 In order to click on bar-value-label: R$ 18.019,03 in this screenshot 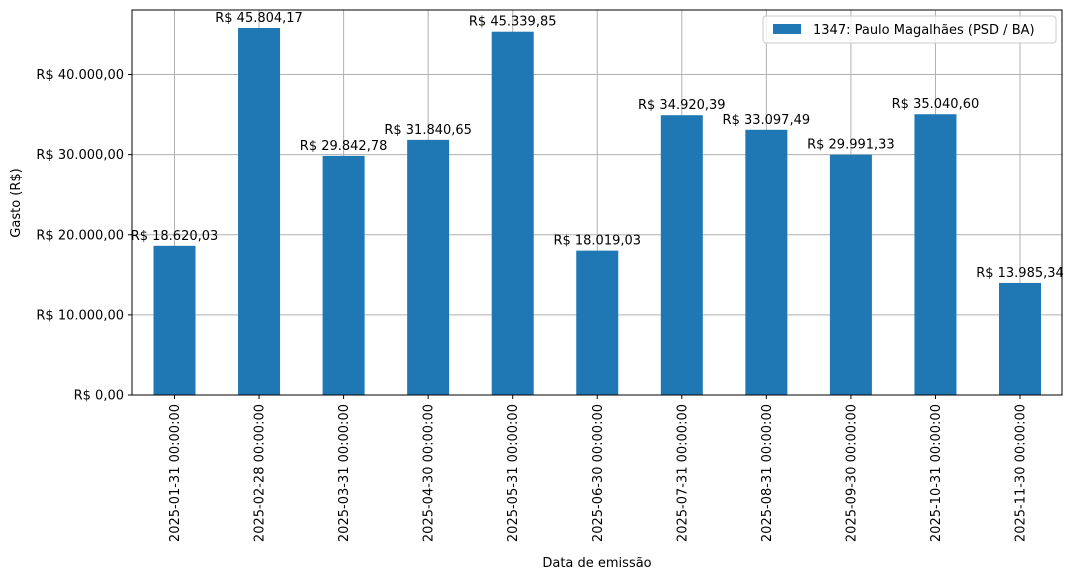, I will do `click(597, 241)`.